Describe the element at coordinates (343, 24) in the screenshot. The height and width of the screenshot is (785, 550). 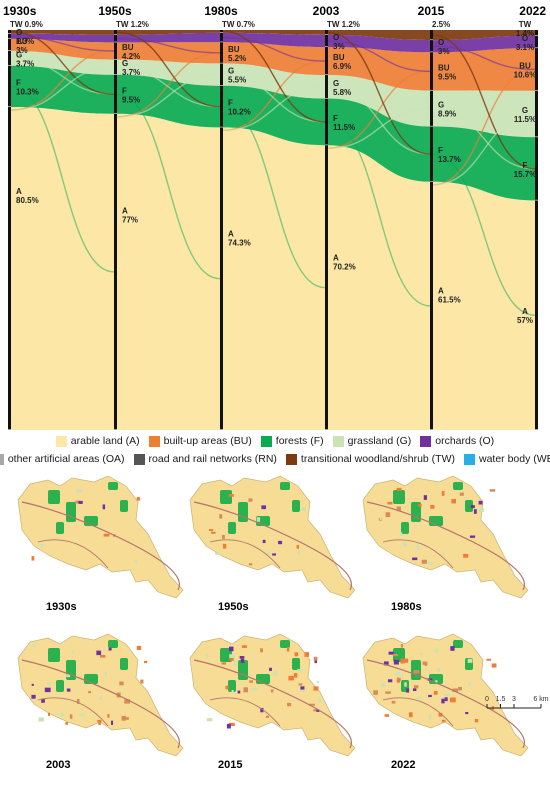
I see `label-line: TW 1.2%` at that location.